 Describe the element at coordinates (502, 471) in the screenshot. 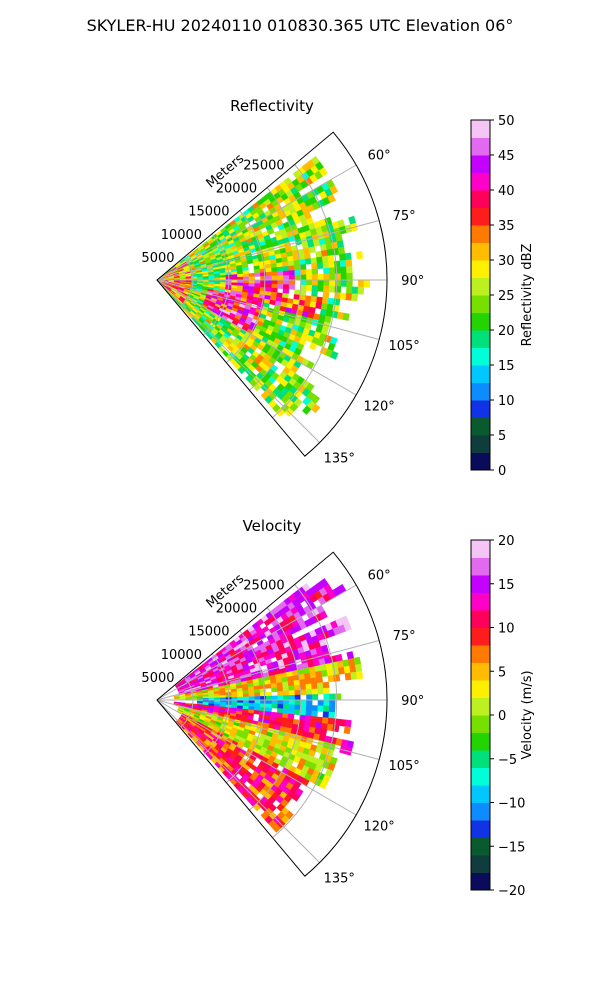

I see `colorbar-tick-label: 0` at that location.